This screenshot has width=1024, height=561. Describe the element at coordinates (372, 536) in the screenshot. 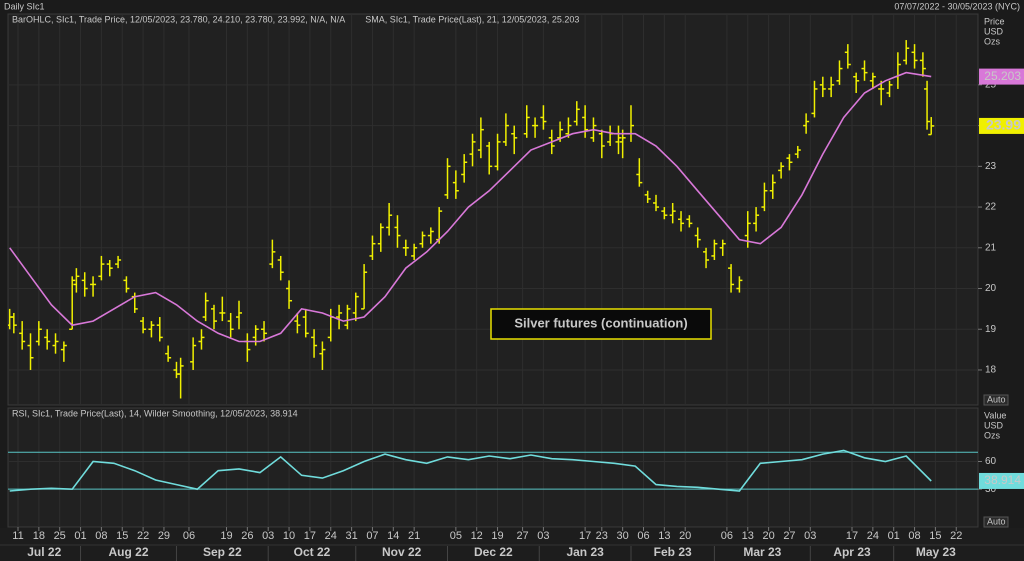

I see `x-tick-label: 07` at that location.